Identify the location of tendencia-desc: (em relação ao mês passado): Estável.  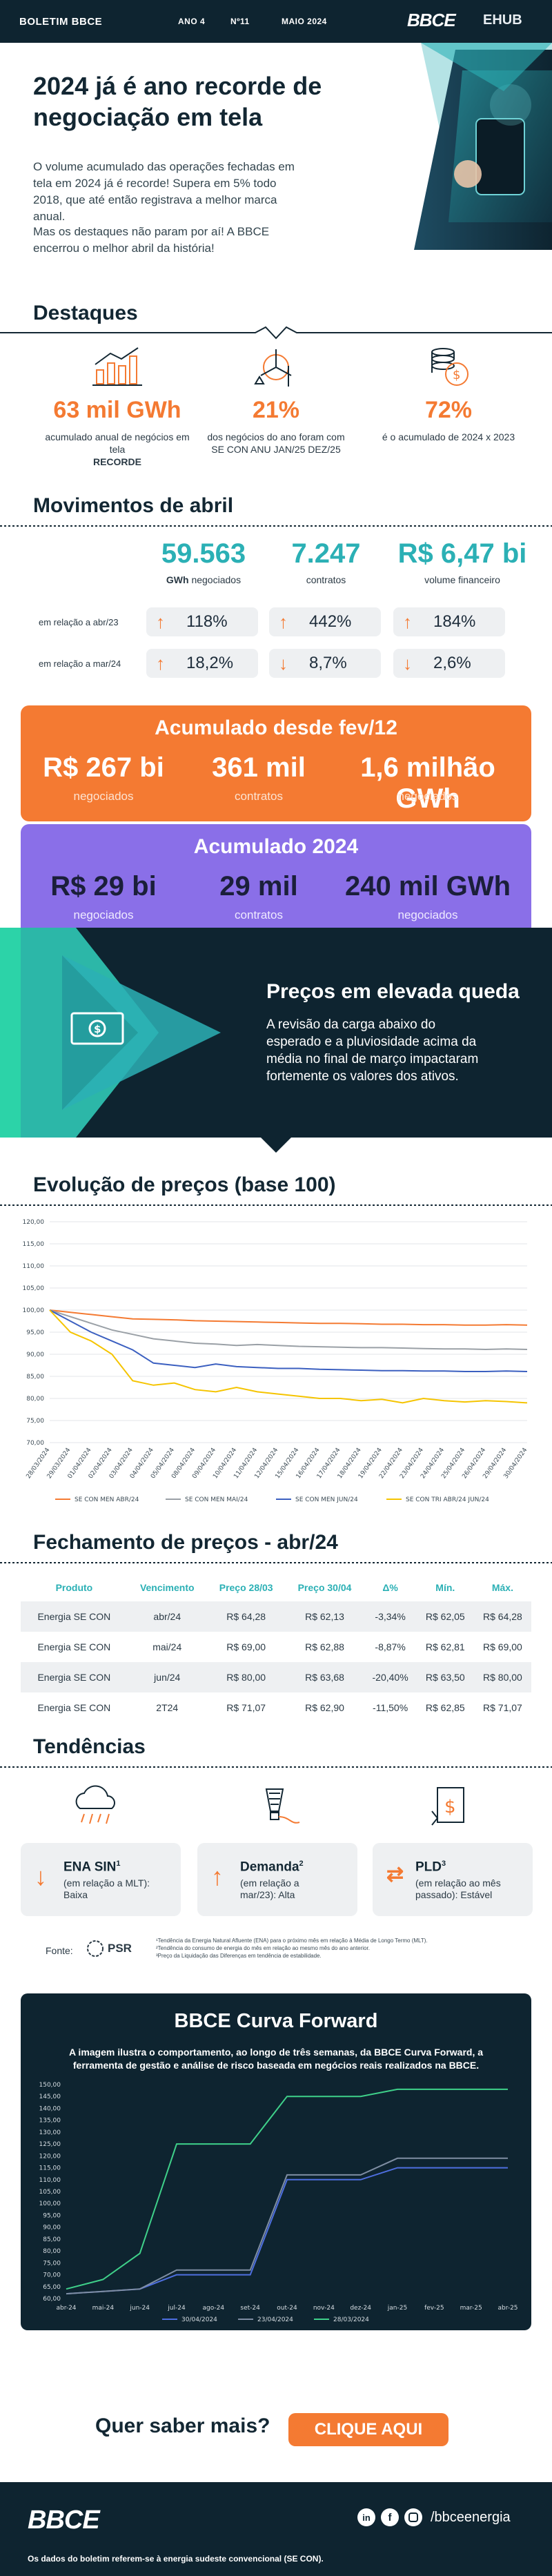
(458, 1888).